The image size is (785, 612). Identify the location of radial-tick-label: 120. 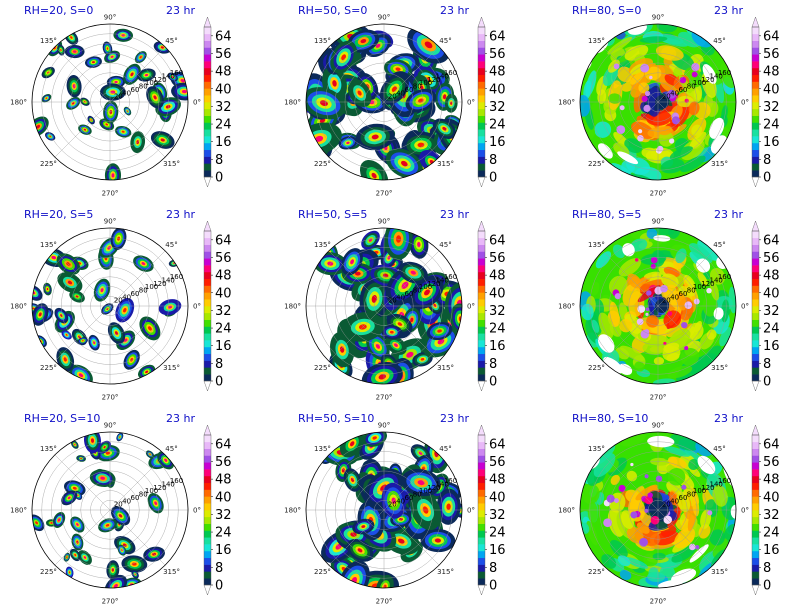
(707, 488).